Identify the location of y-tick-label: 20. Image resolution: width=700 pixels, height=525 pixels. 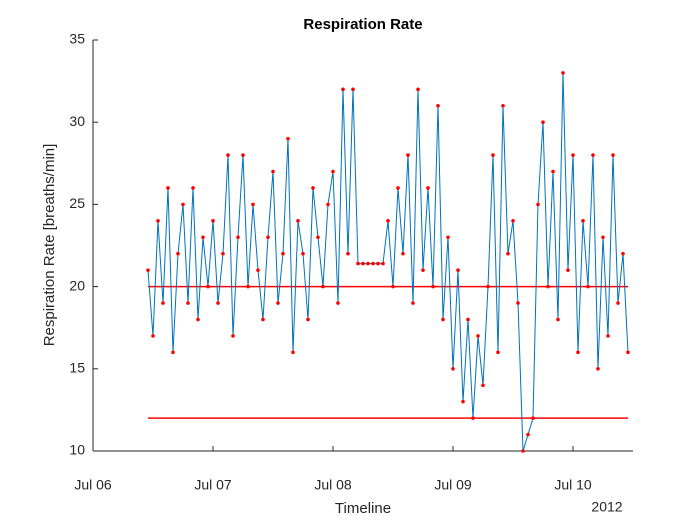
(77, 285).